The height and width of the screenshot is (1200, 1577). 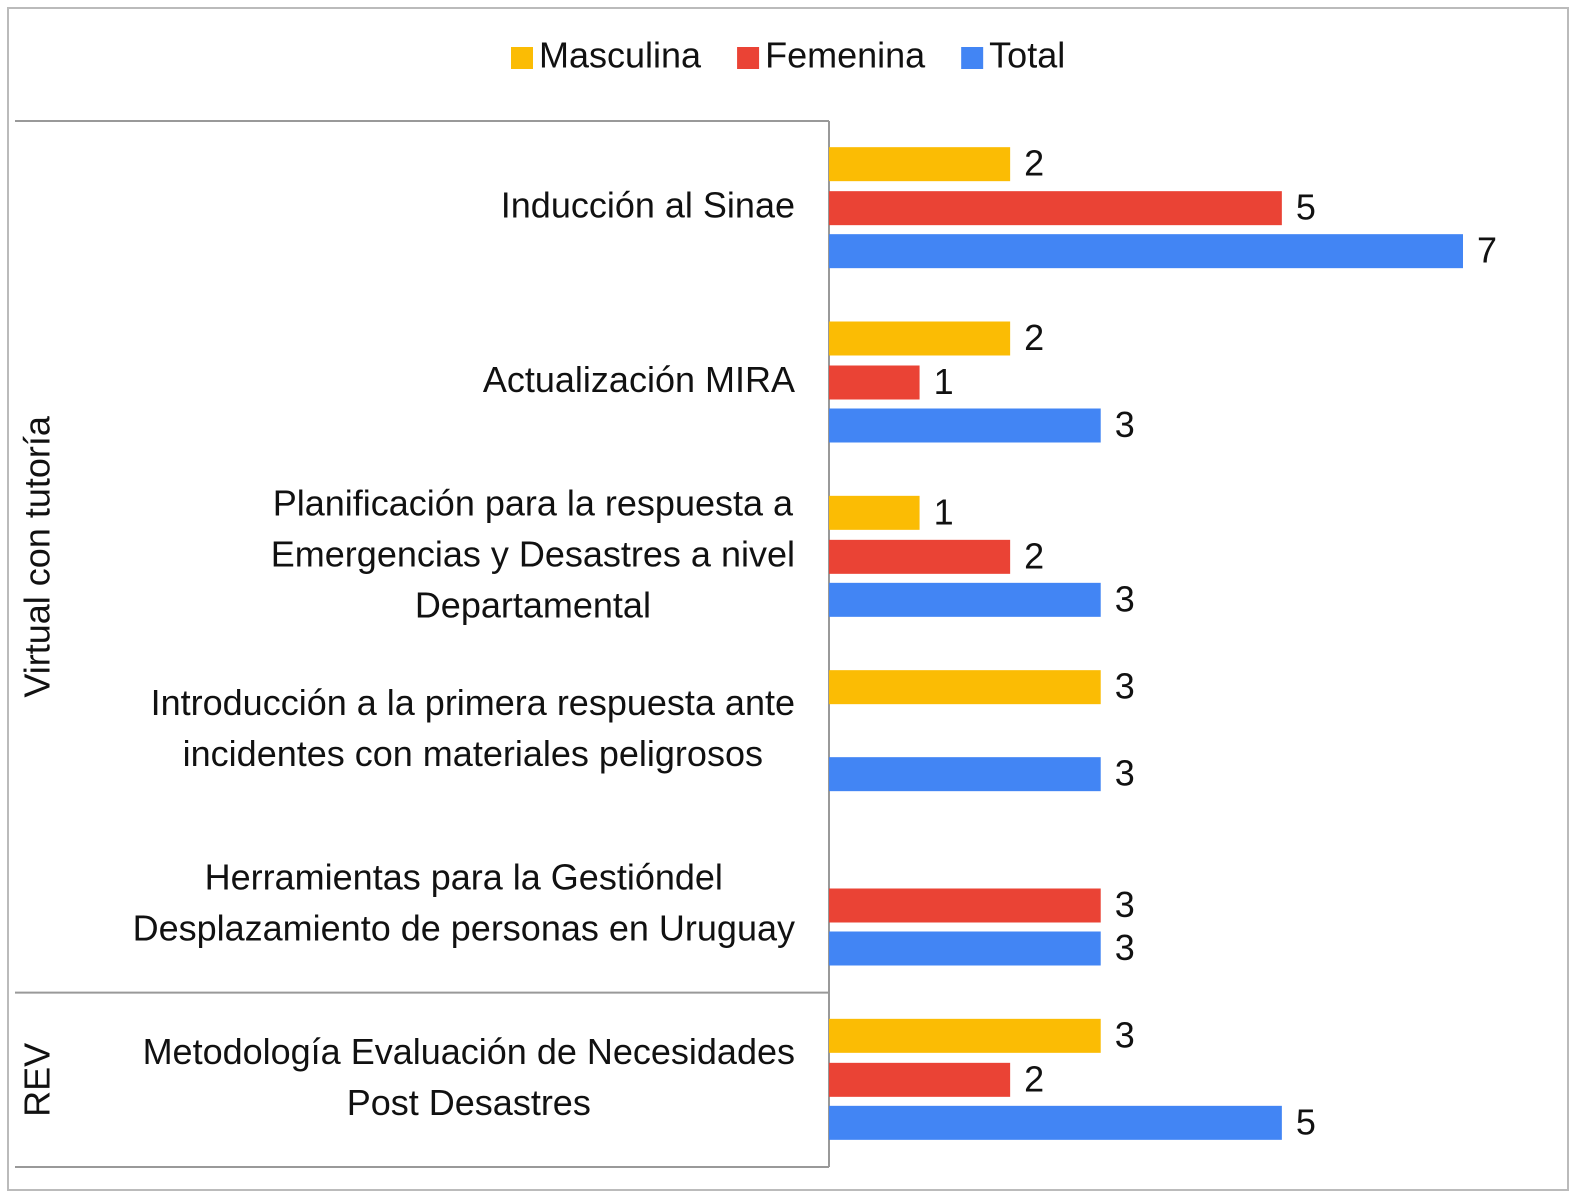 I want to click on legend-label: Masculina, so click(x=620, y=55).